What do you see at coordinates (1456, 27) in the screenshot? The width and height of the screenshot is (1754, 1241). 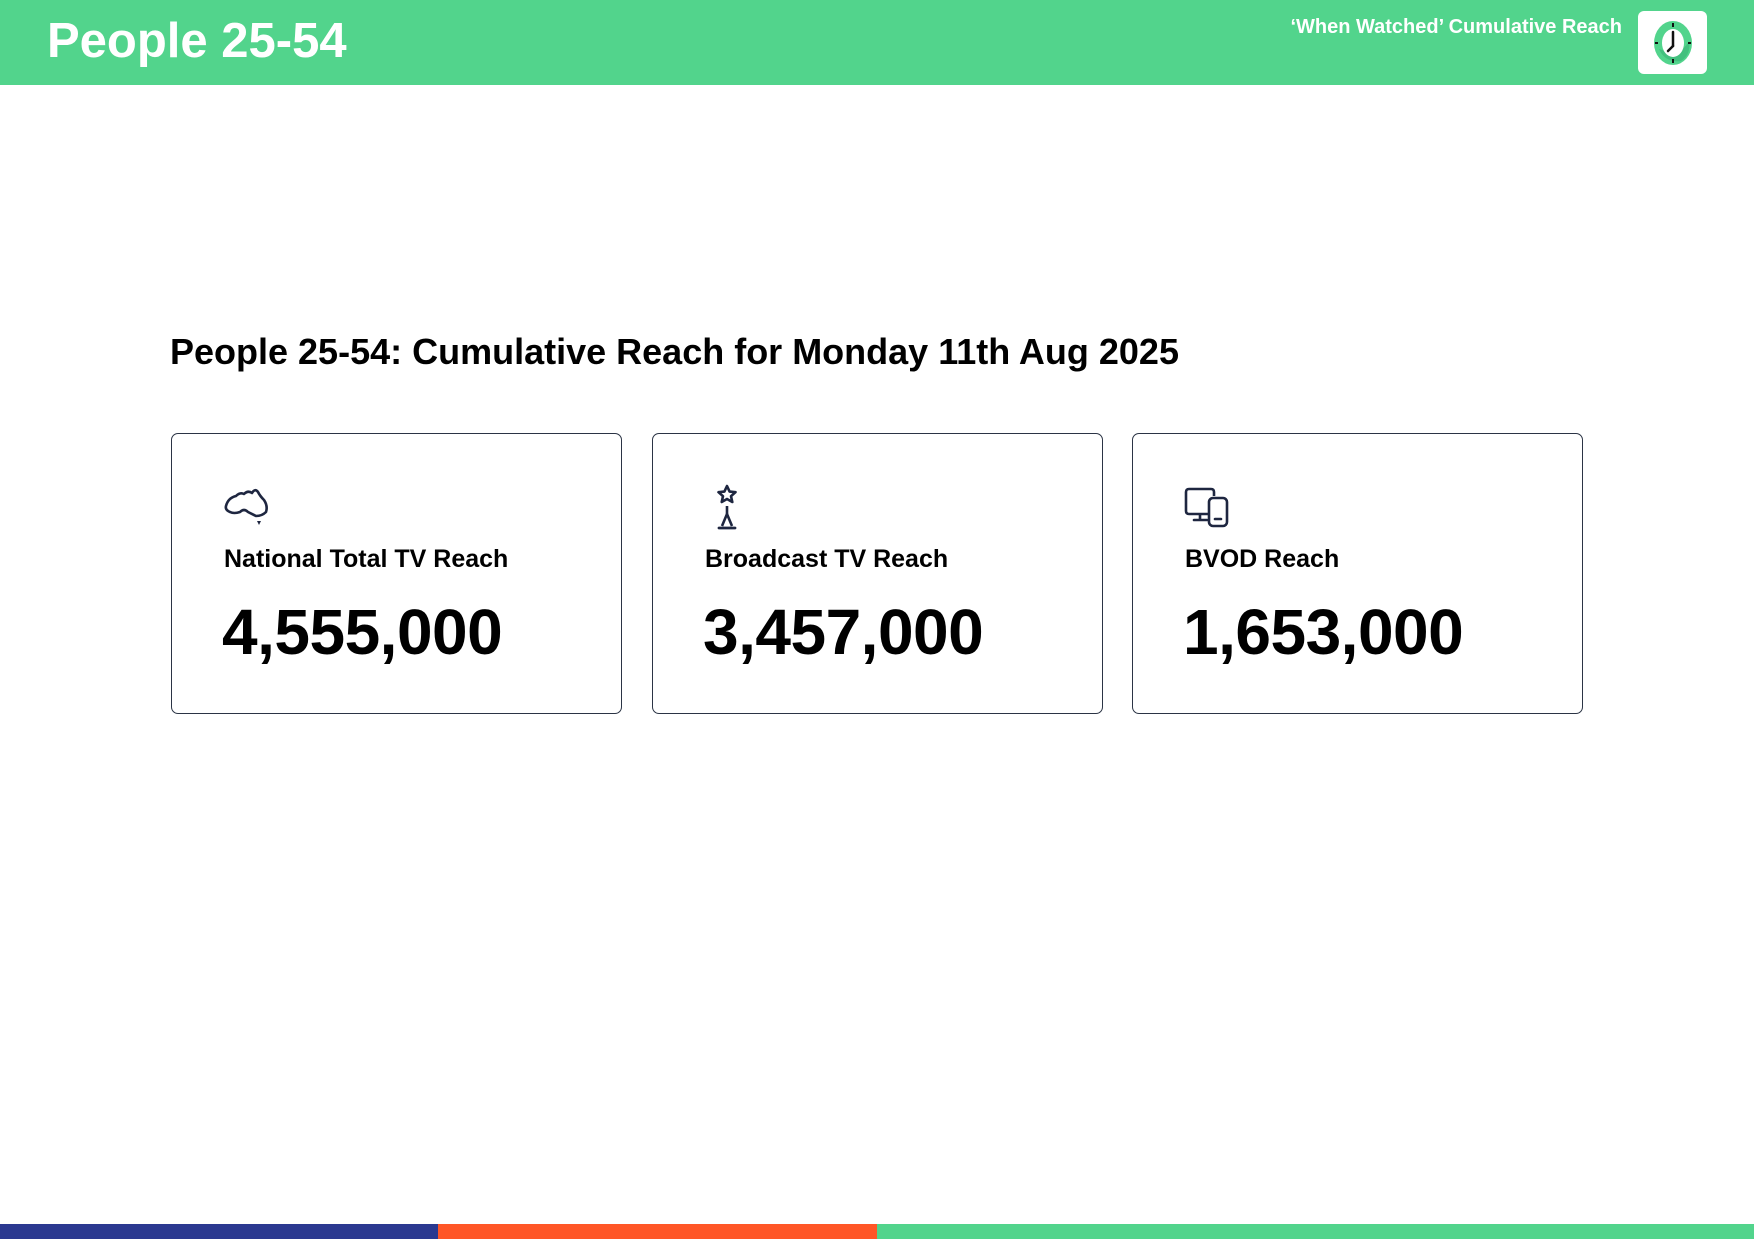 I see `header-subtitle: ‘When Watched’ Cumulative Reach` at bounding box center [1456, 27].